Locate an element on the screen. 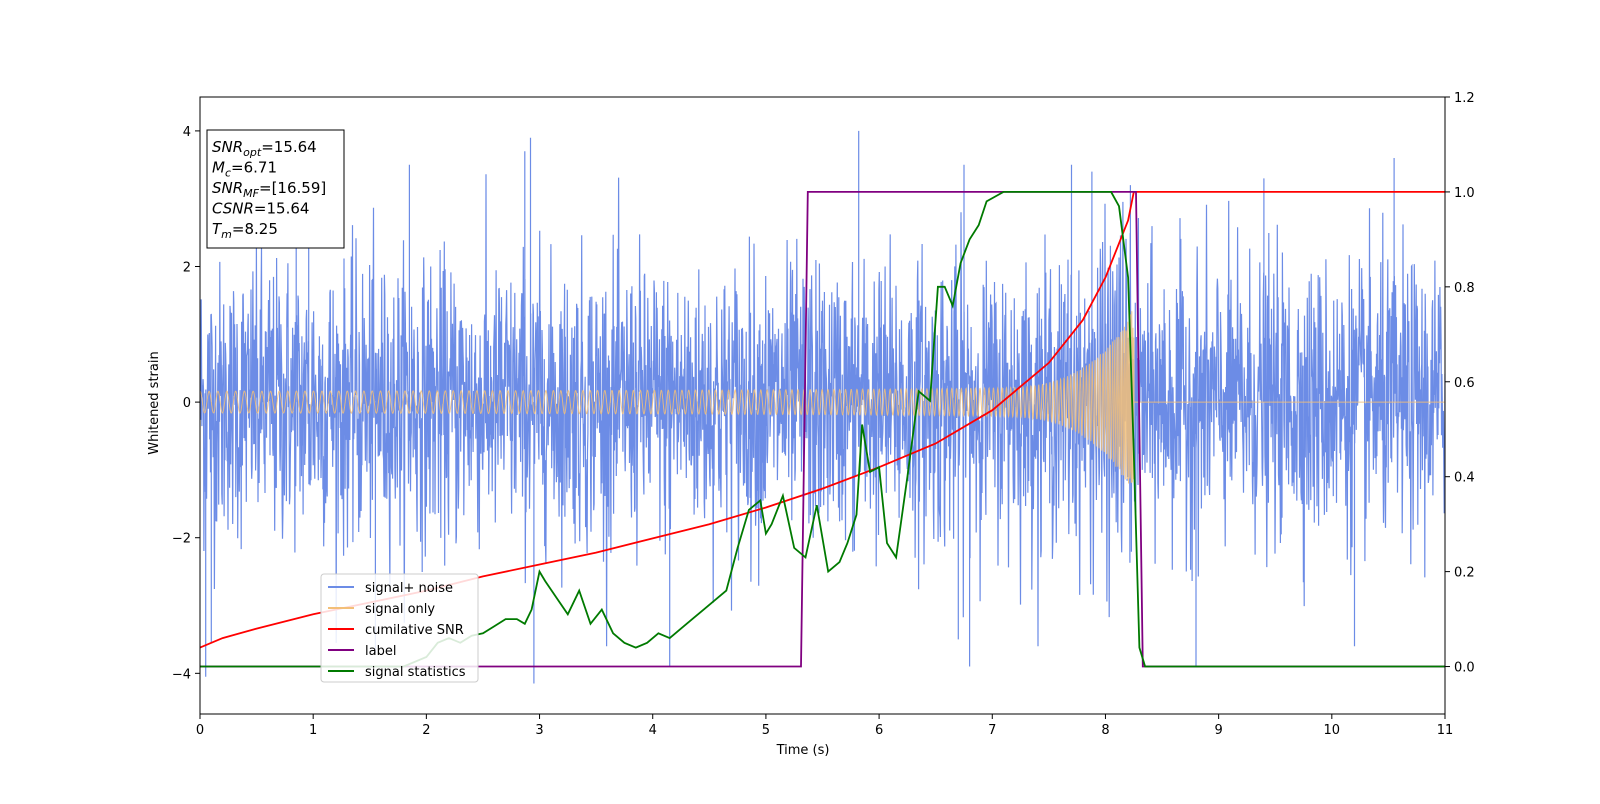 The height and width of the screenshot is (804, 1600). x-tick-label: 11 is located at coordinates (1445, 730).